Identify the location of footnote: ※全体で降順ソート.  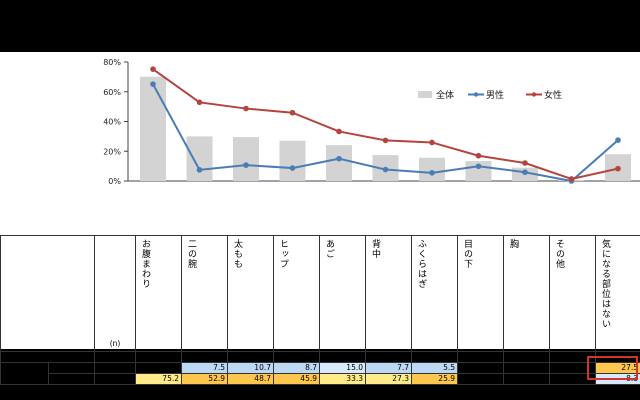
(165, 389).